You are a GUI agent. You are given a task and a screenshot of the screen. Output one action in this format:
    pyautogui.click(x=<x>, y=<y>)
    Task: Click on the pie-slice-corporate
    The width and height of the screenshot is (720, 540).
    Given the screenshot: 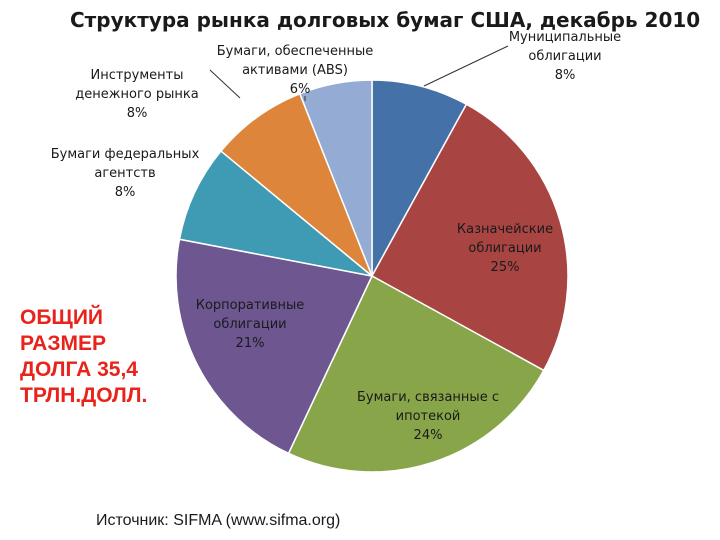 What is the action you would take?
    pyautogui.click(x=274, y=346)
    